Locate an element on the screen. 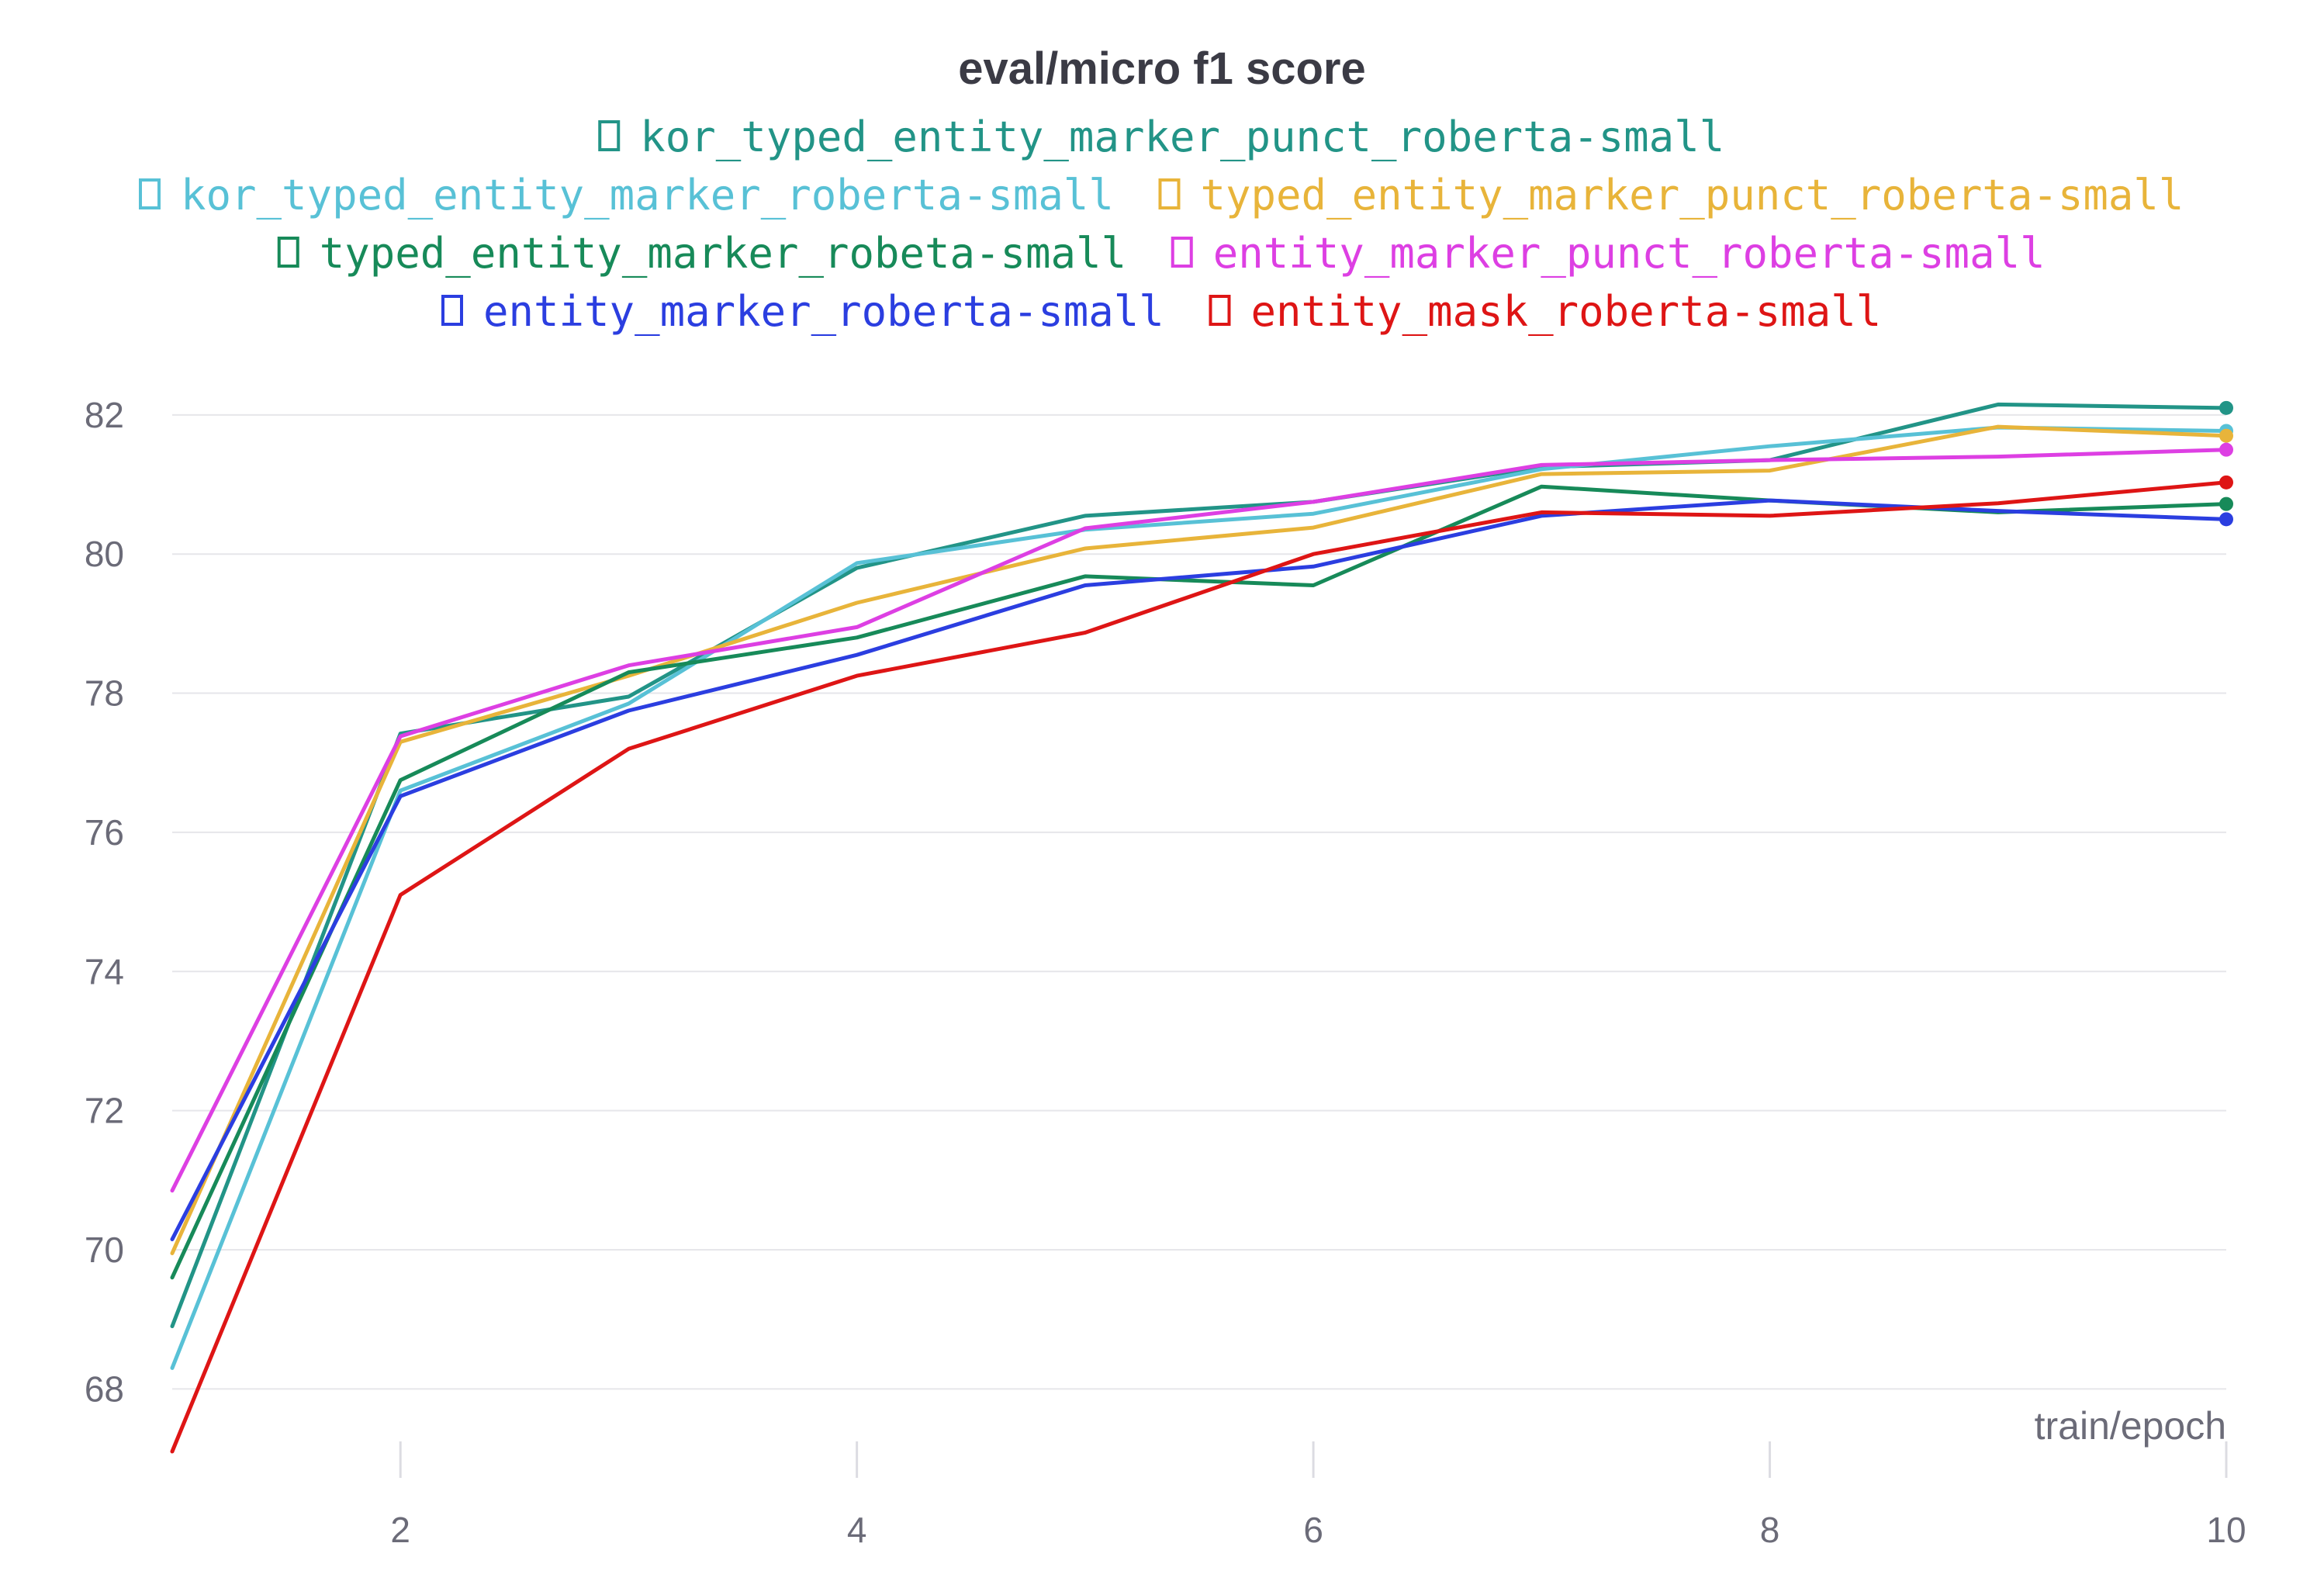 This screenshot has width=2324, height=1595. legend-item: entity_mask_roberta-small is located at coordinates (1545, 311).